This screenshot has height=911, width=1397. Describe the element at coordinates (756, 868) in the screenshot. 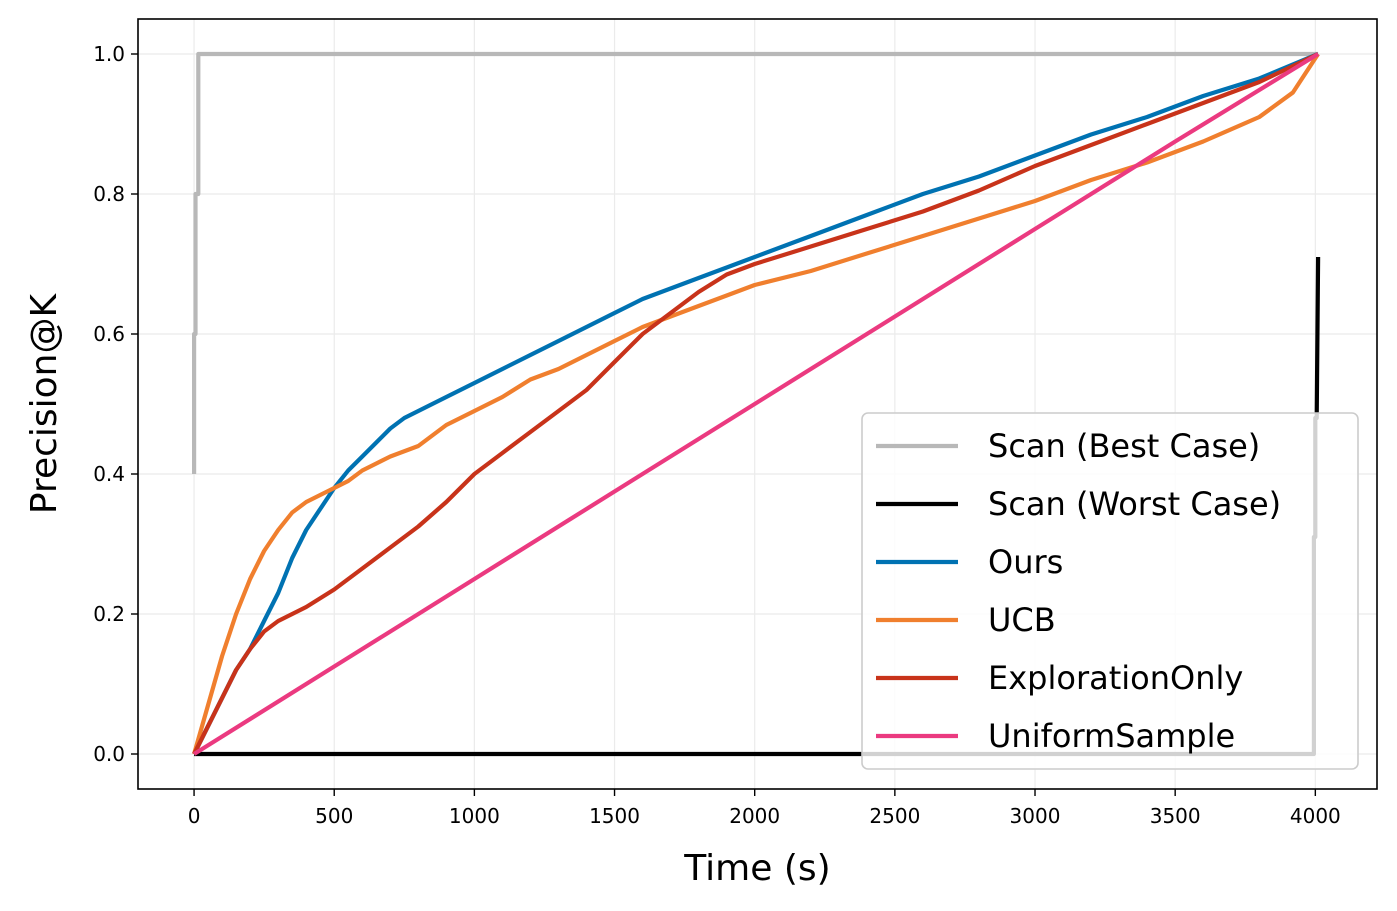

I see `x-axis-title: Time (s)` at that location.